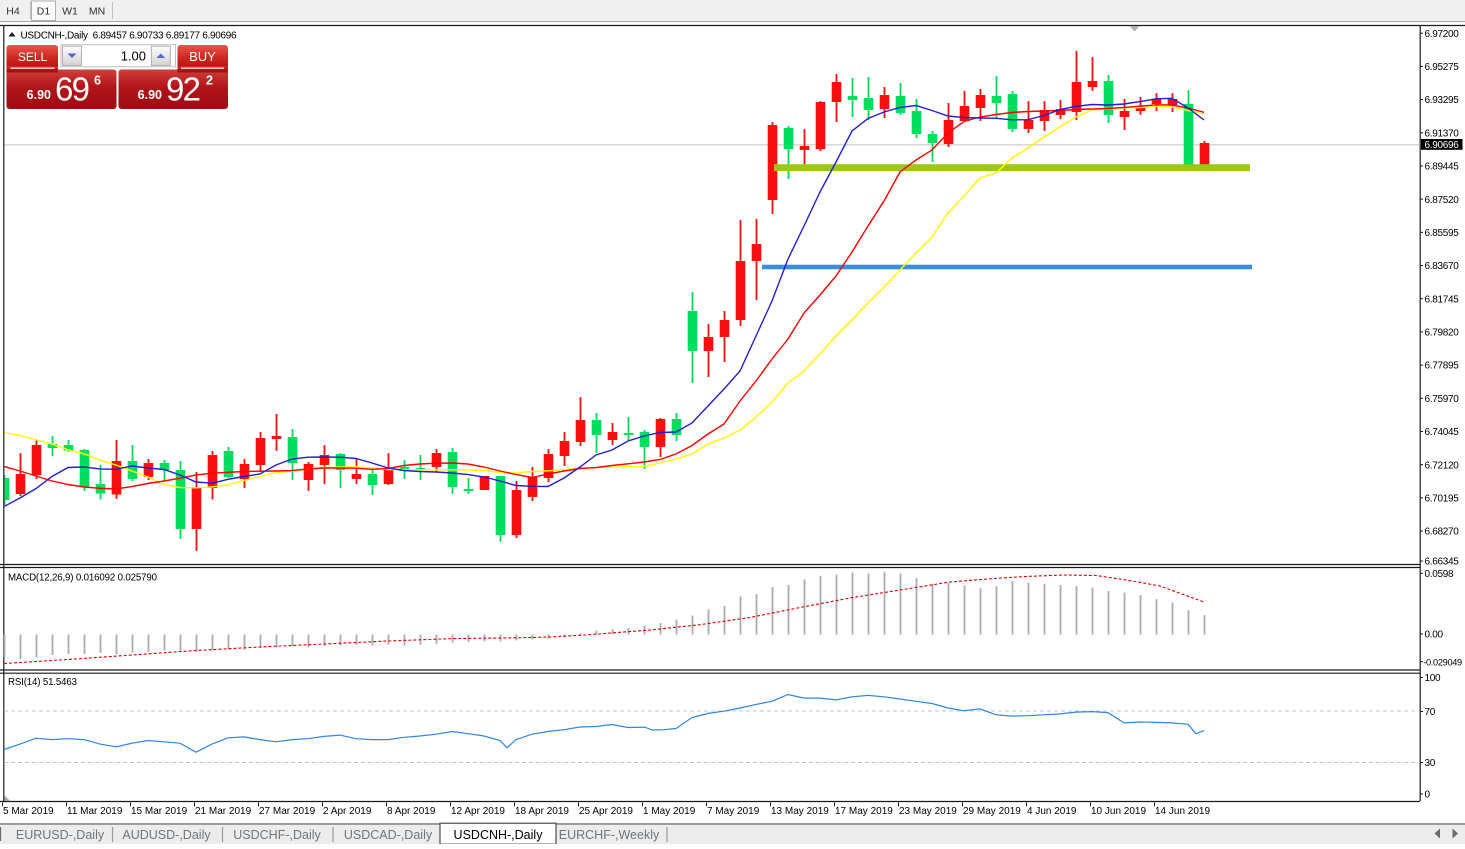  Describe the element at coordinates (1182, 811) in the screenshot. I see `svg-text: 14 Jun 2019` at that location.